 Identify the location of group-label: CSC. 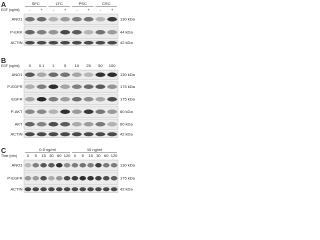
(106, 3).